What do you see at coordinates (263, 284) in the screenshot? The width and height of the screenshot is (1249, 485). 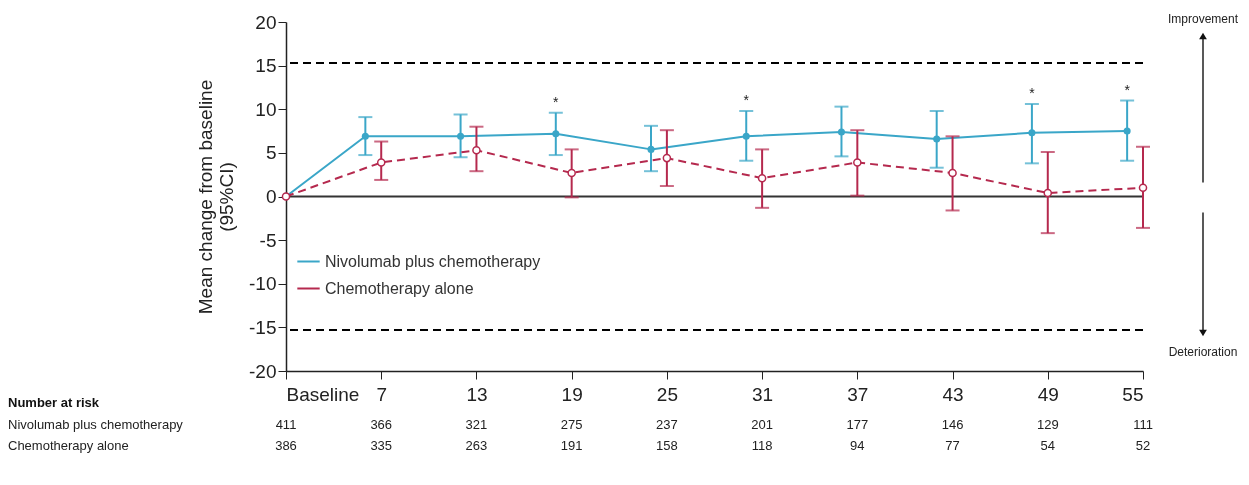 I see `y-tick-label: -10` at bounding box center [263, 284].